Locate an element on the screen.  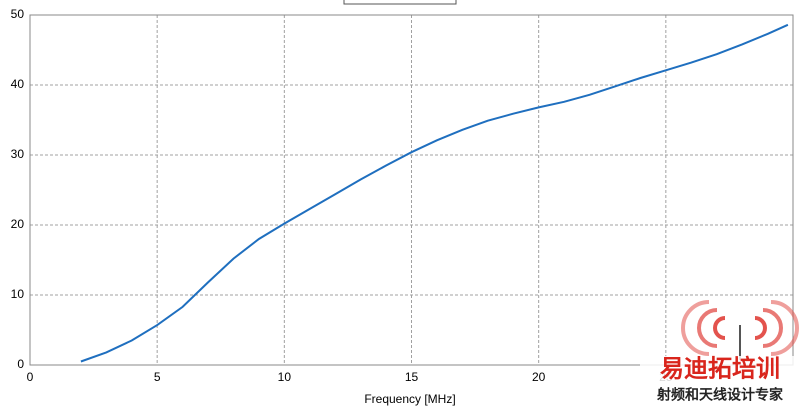
x-tick-label: 0 is located at coordinates (30, 377).